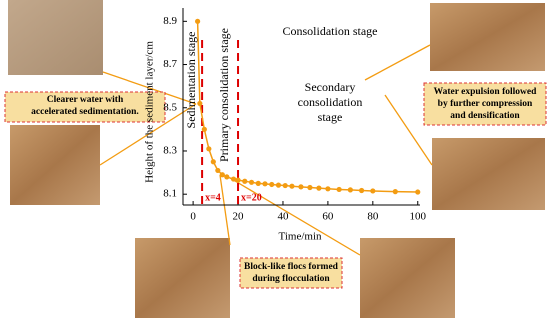 This screenshot has height=321, width=550. I want to click on stage-line-label: x=20, so click(251, 197).